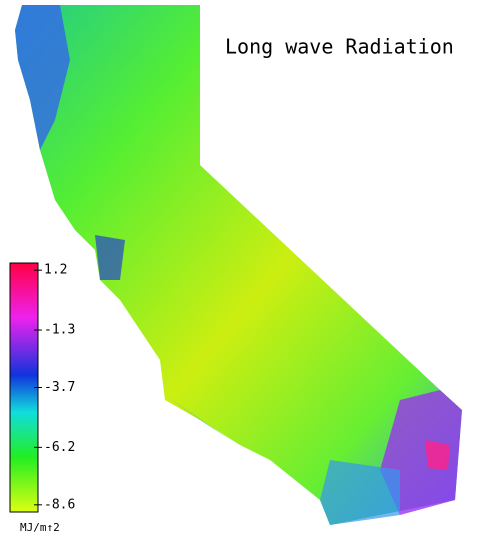 Image resolution: width=500 pixels, height=550 pixels. Describe the element at coordinates (59, 387) in the screenshot. I see `colorbar-tick-label: -3.7` at that location.